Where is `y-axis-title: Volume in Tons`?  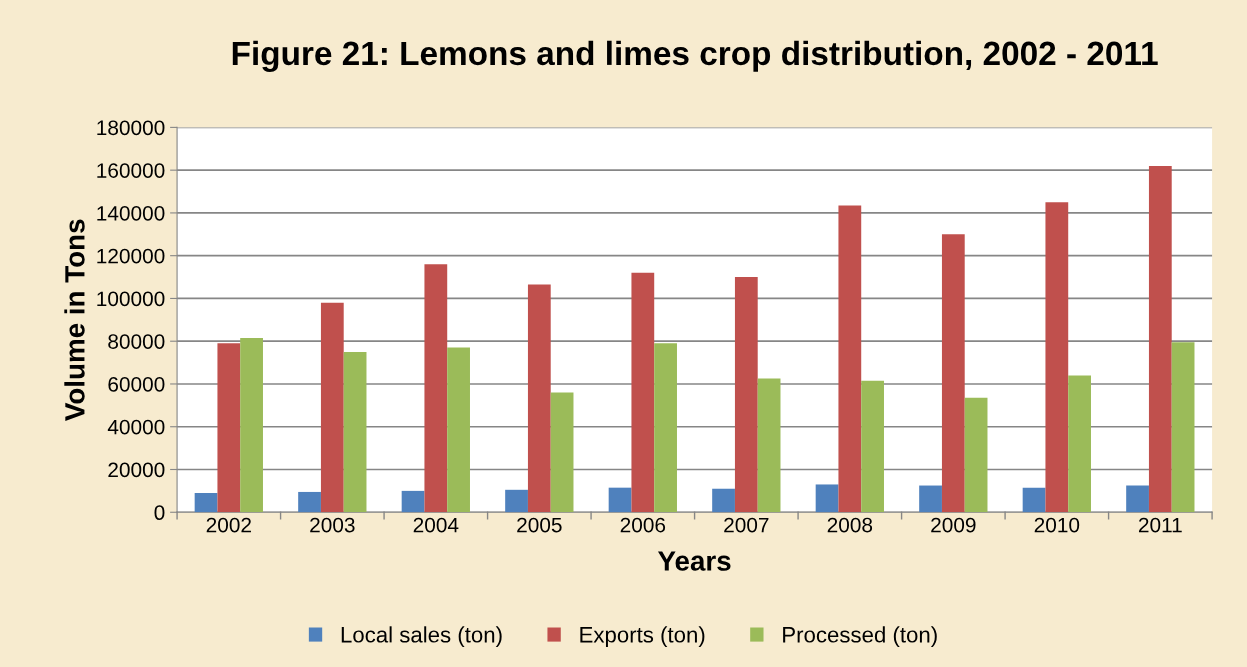
y-axis-title: Volume in Tons is located at coordinates (74, 320).